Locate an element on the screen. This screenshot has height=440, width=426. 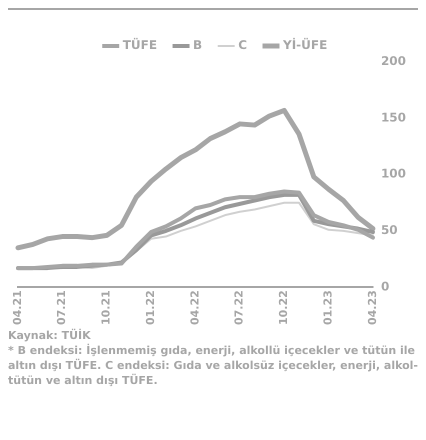
x-tick-label: 10.22 is located at coordinates (283, 308).